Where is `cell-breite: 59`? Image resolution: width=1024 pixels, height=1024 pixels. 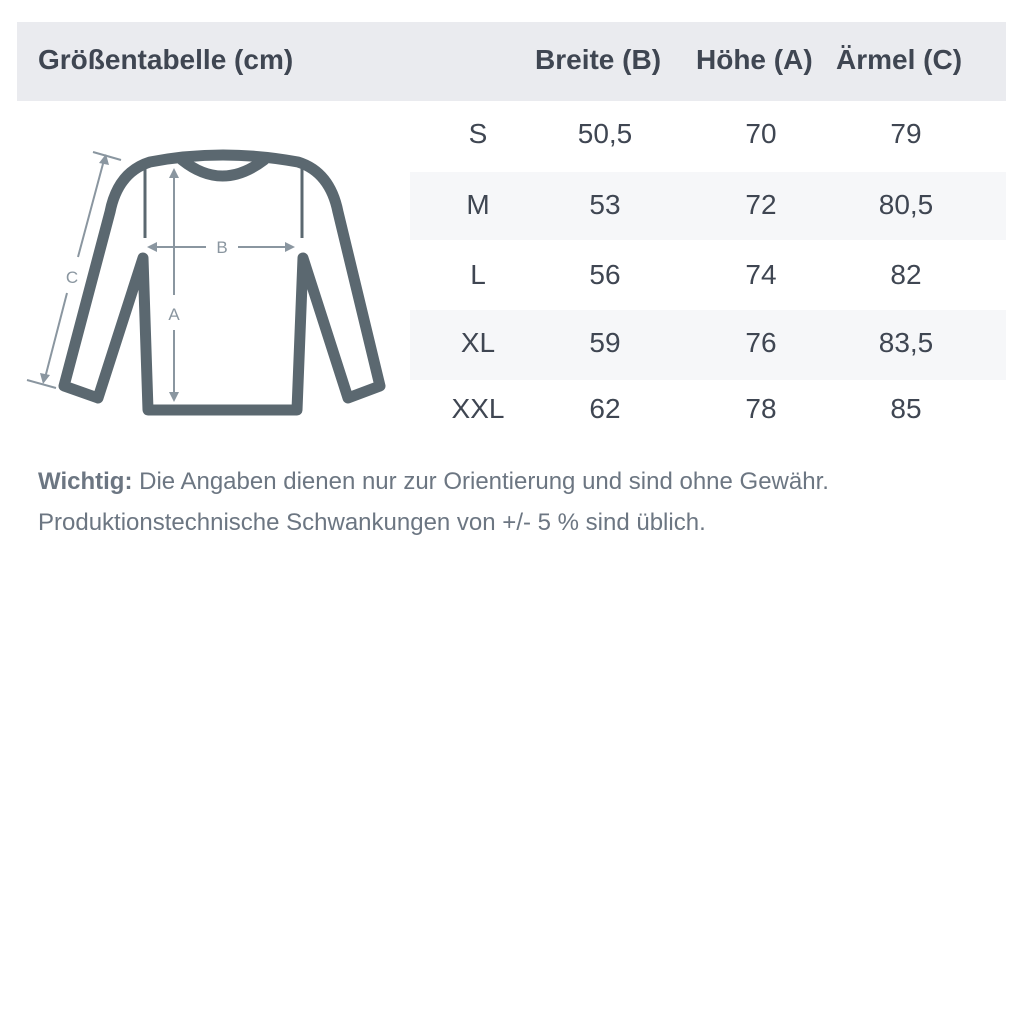
cell-breite: 59 is located at coordinates (605, 342).